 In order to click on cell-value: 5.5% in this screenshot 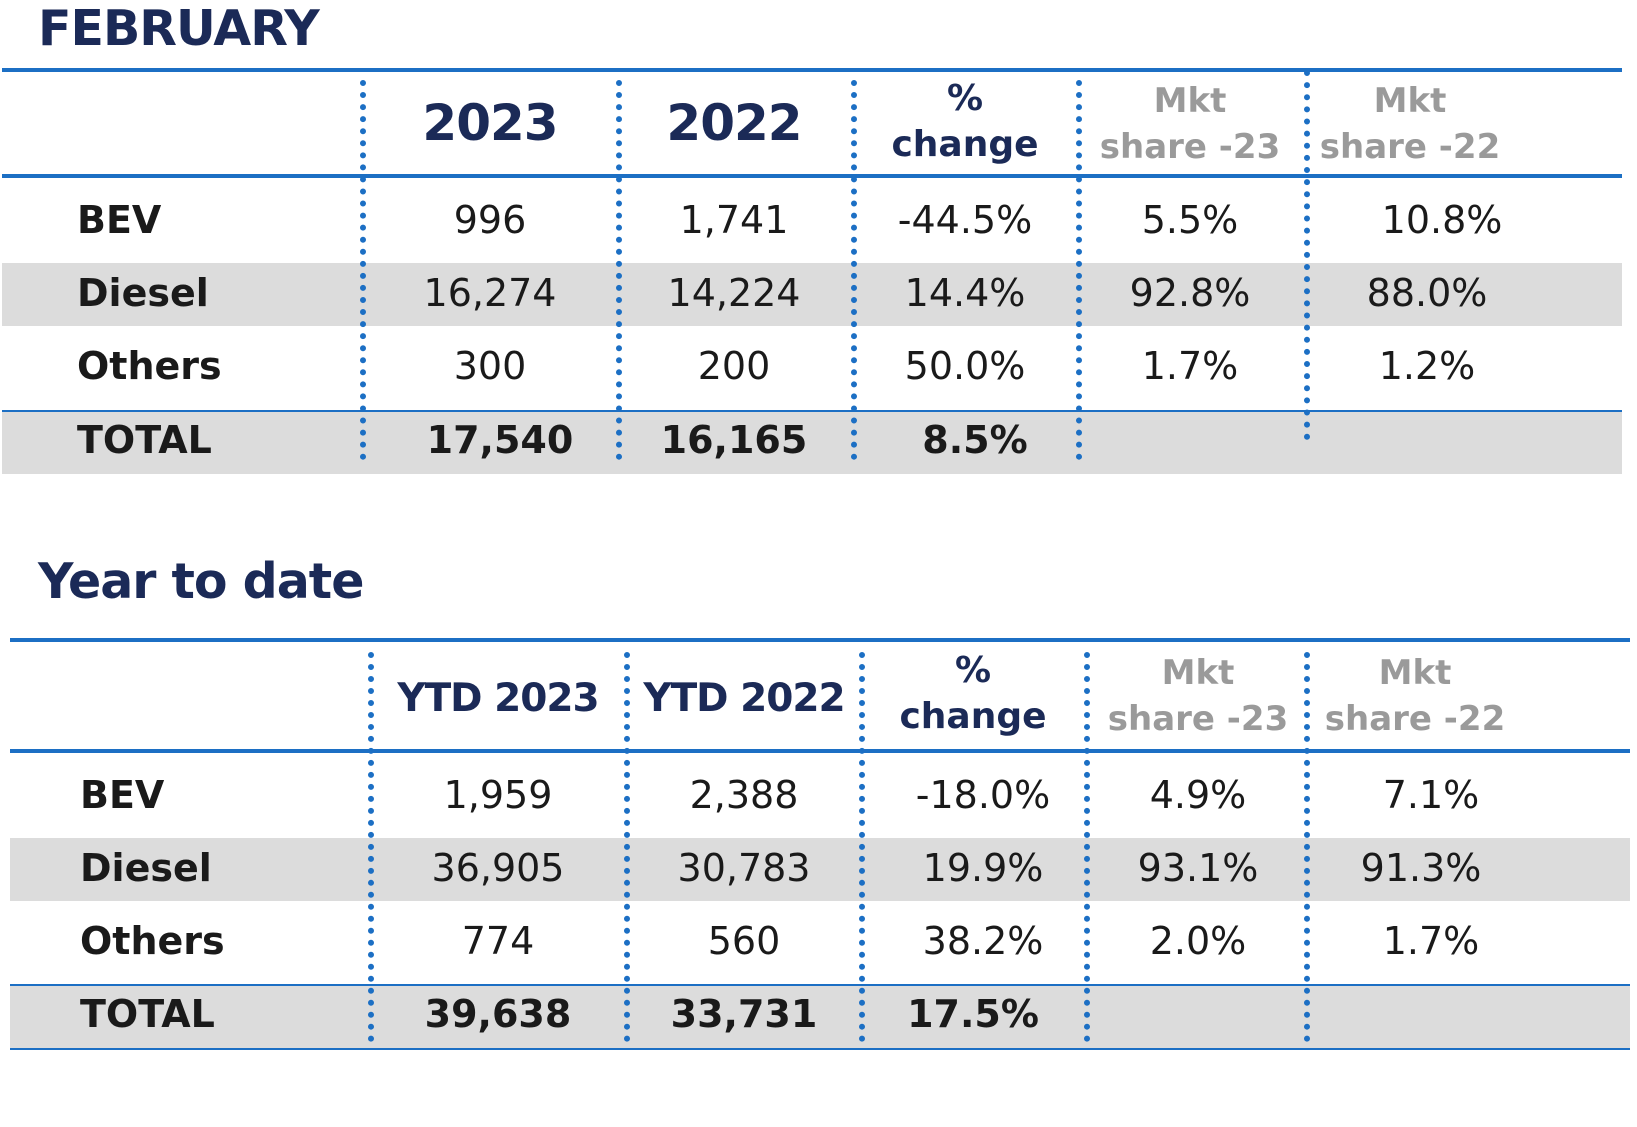, I will do `click(1190, 220)`.